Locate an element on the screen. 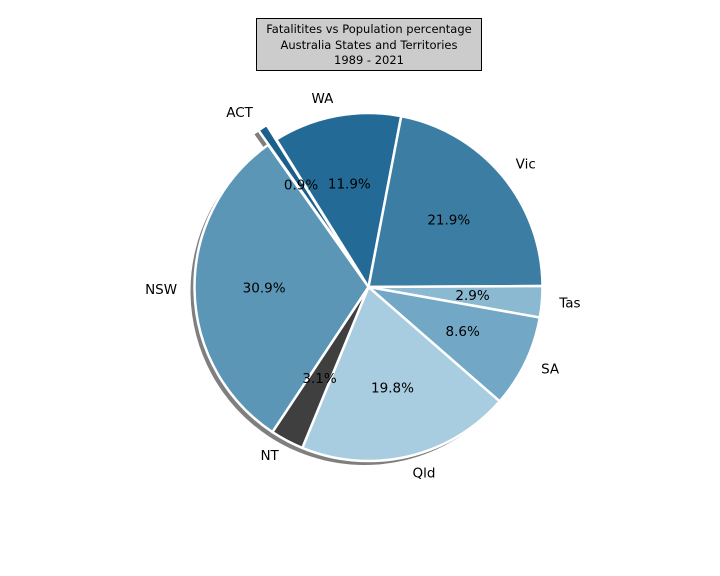 This screenshot has width=720, height=576. pie-slice-nsw is located at coordinates (281, 288).